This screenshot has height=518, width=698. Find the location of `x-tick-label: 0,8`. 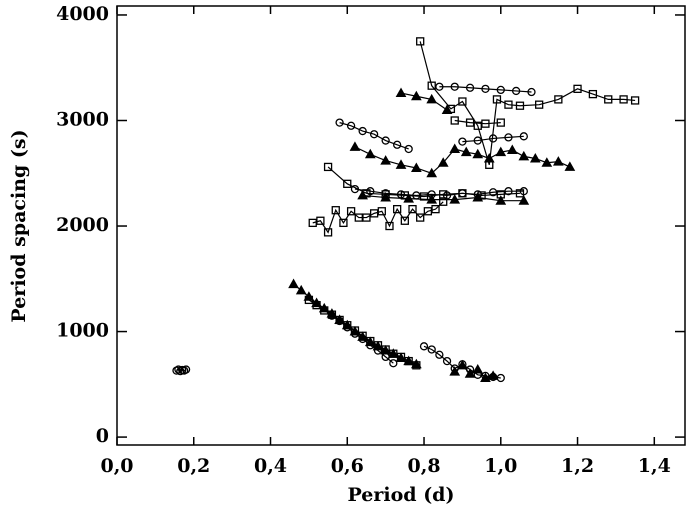

x-tick-label: 0,8 is located at coordinates (423, 466).